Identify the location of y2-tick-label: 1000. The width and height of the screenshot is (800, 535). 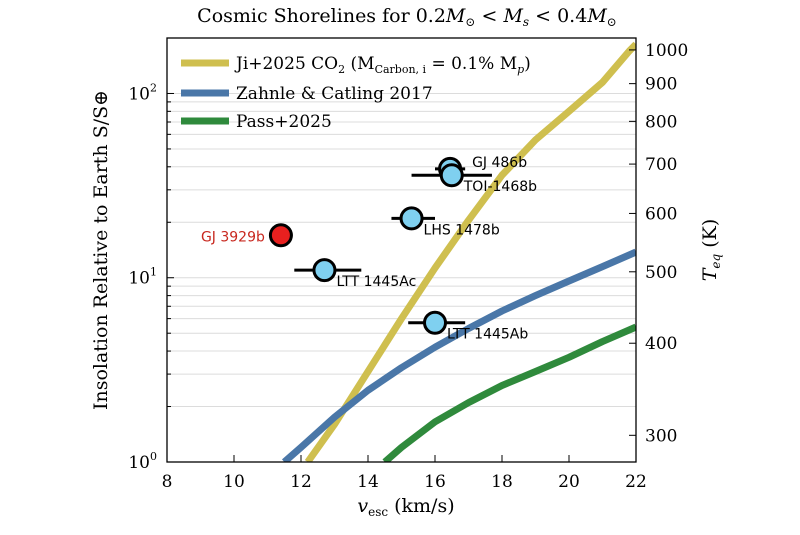
(666, 51).